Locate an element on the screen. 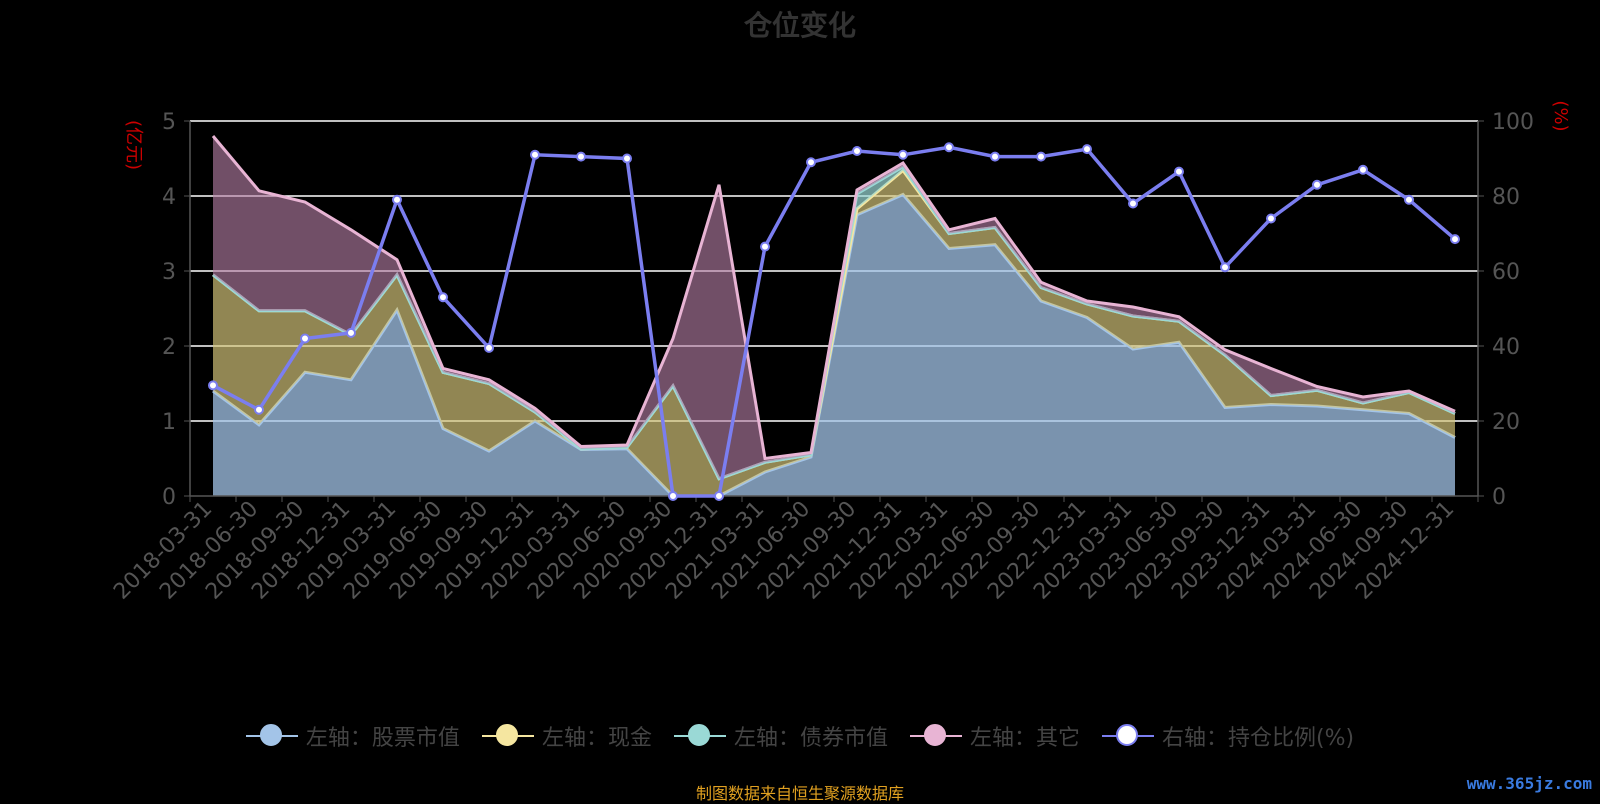  legend-item-other: 左轴：其它 is located at coordinates (994, 736).